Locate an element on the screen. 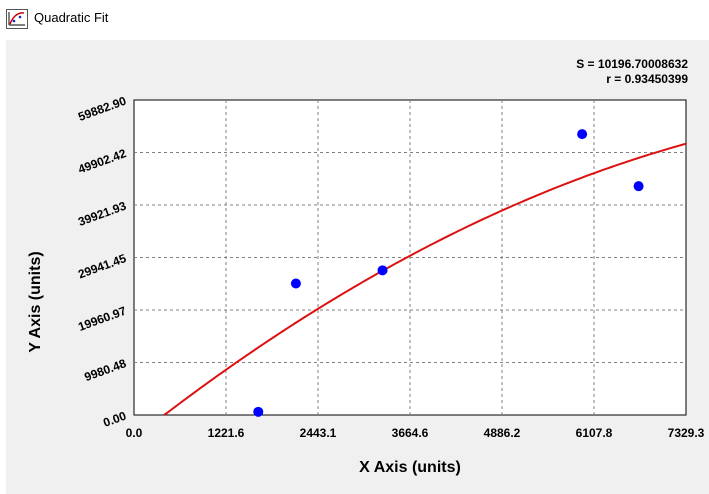 The width and height of the screenshot is (709, 494). s-statistic: S = 10196.70008632 is located at coordinates (632, 64).